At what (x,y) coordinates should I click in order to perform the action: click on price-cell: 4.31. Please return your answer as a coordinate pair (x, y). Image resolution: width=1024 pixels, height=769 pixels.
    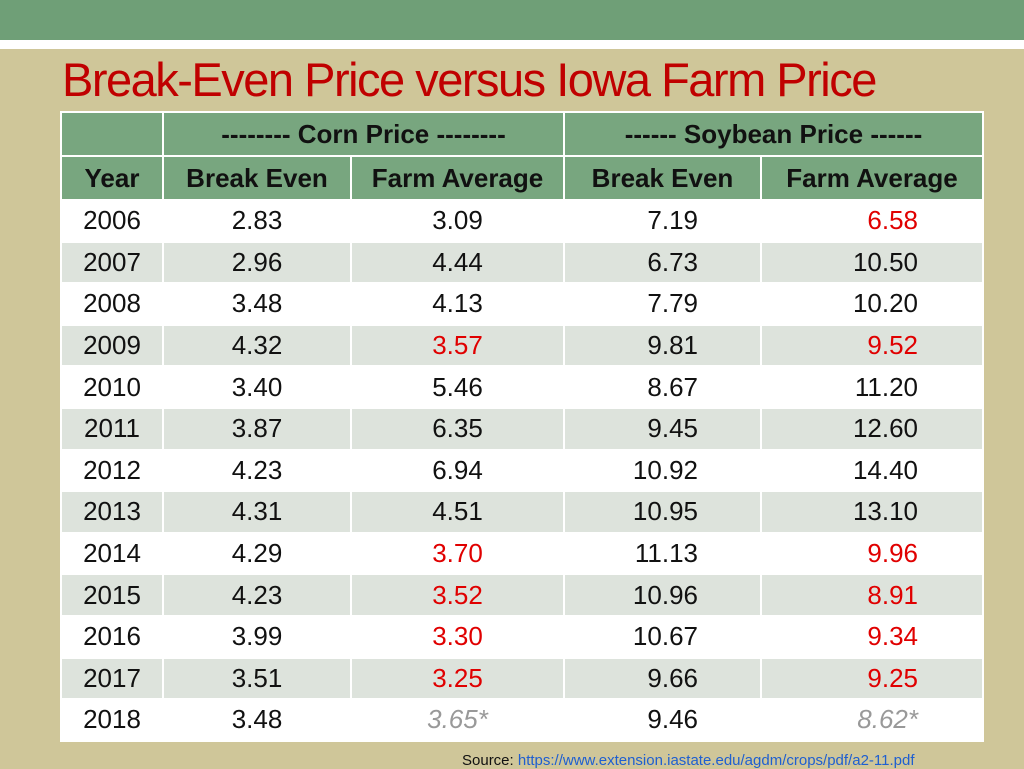
    Looking at the image, I should click on (257, 512).